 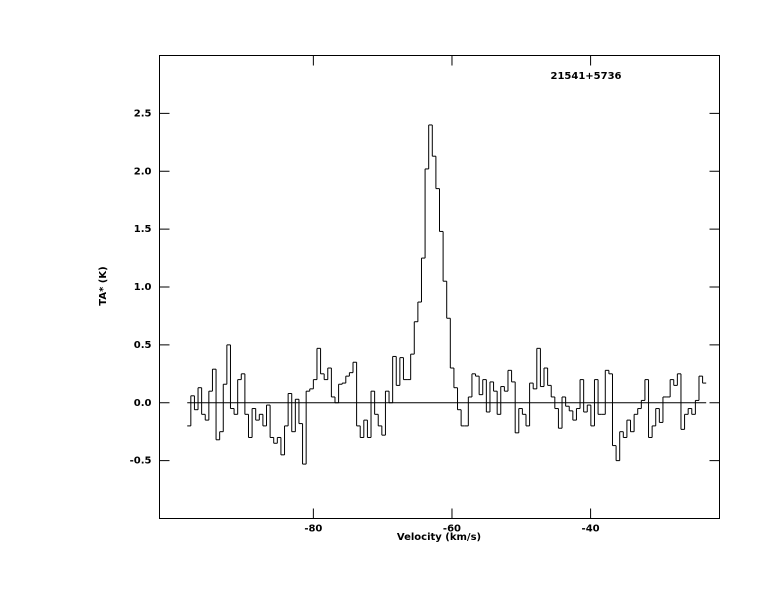 What do you see at coordinates (143, 171) in the screenshot?
I see `y-tick-label: 2.0` at bounding box center [143, 171].